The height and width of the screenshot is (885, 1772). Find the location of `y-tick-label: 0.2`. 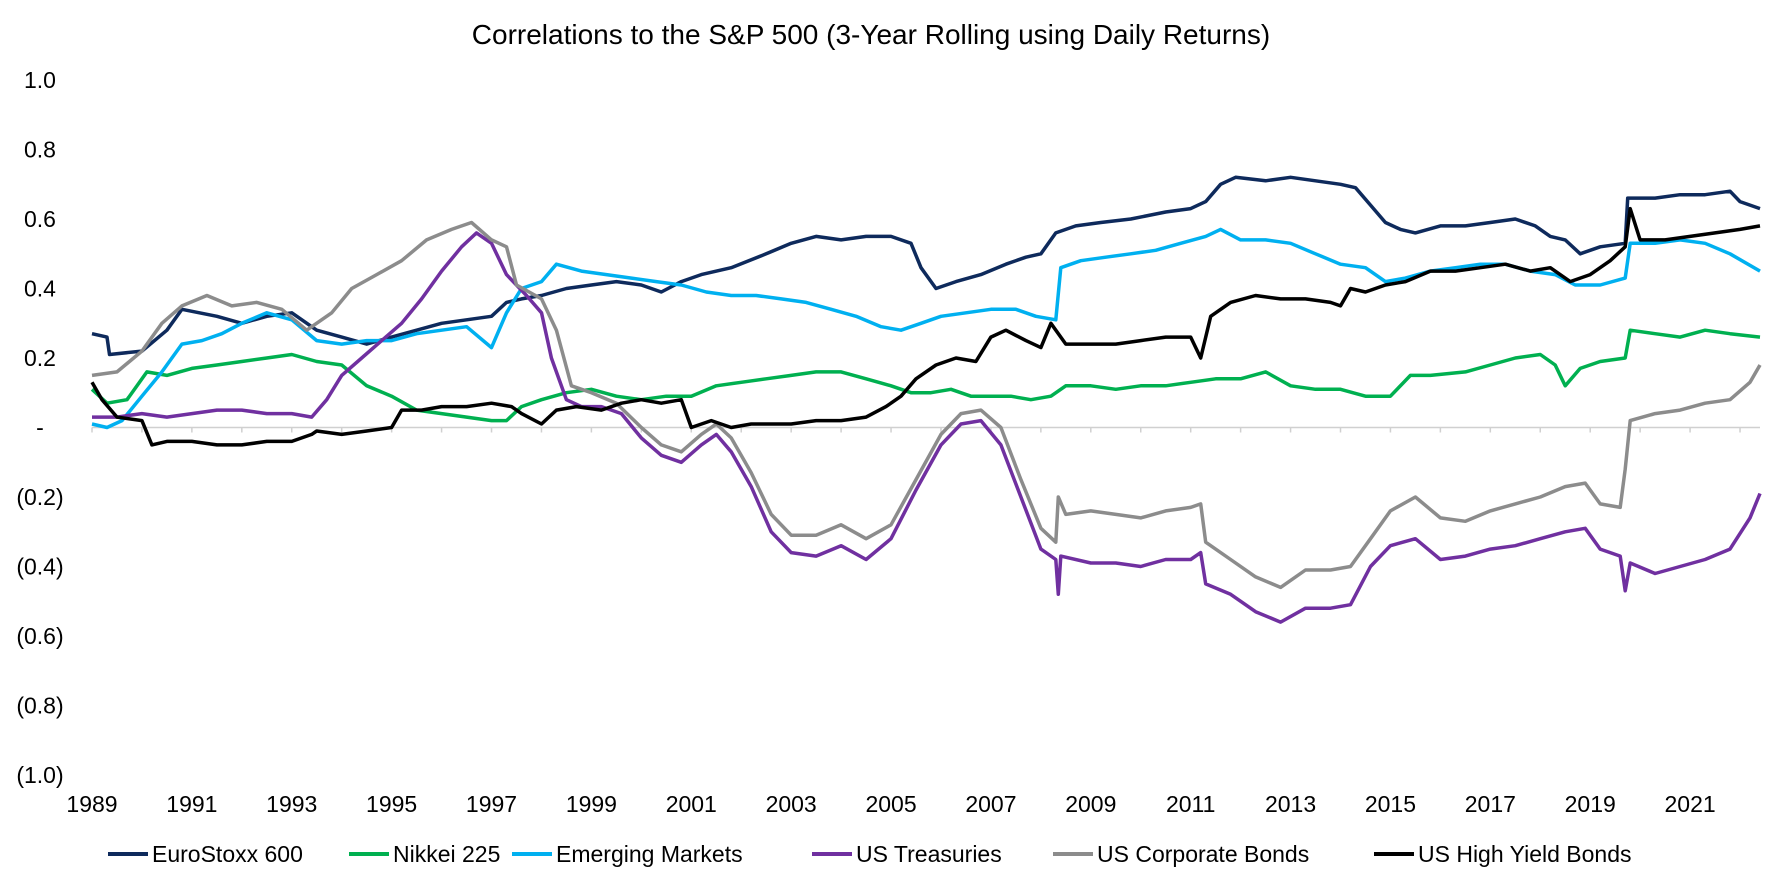

y-tick-label: 0.2 is located at coordinates (40, 358).